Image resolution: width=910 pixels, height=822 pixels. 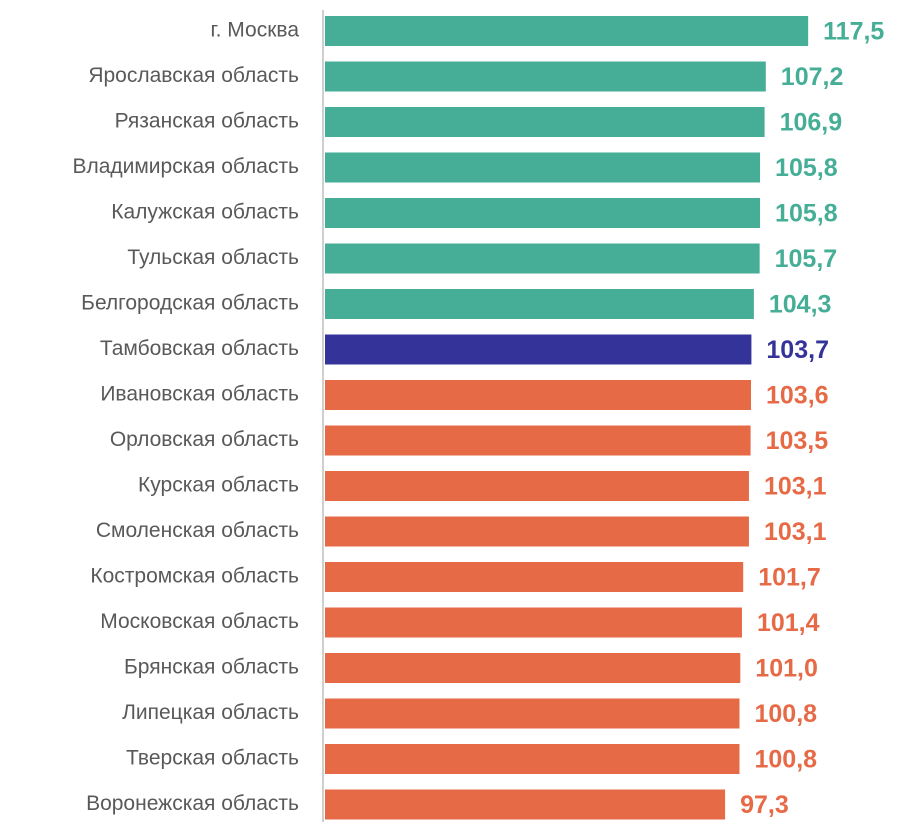 What do you see at coordinates (192, 803) in the screenshot?
I see `category-label: Воронежская область` at bounding box center [192, 803].